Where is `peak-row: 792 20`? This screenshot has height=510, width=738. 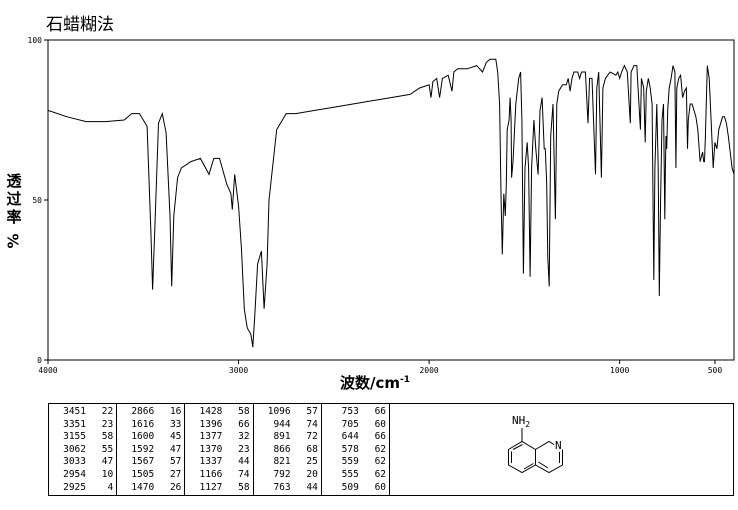 peak-row: 792 20 is located at coordinates (287, 475).